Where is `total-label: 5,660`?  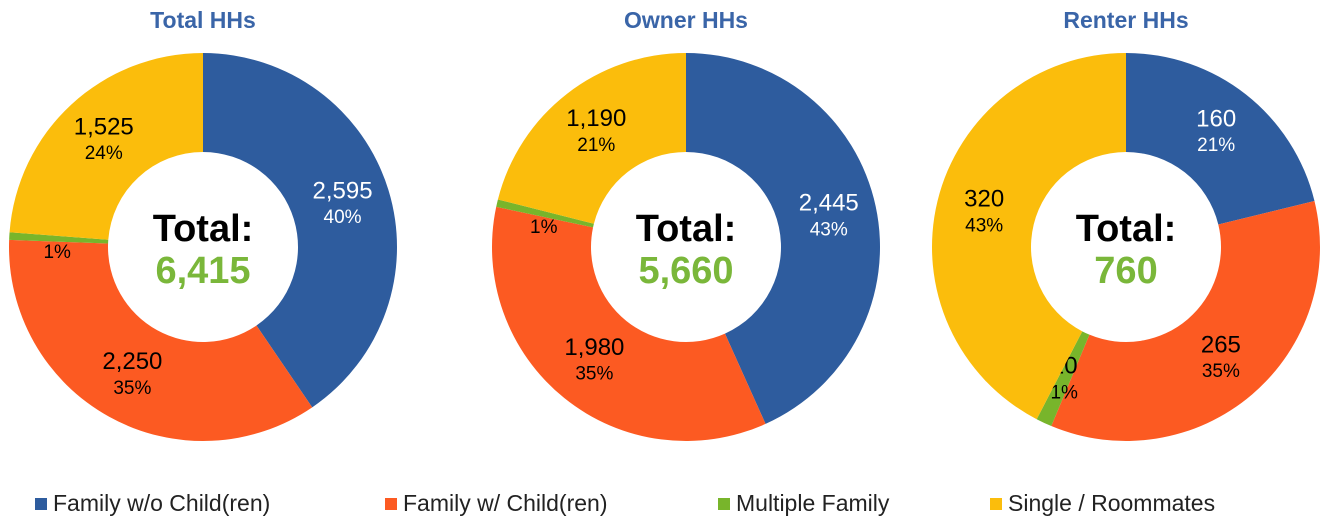 total-label: 5,660 is located at coordinates (685, 271).